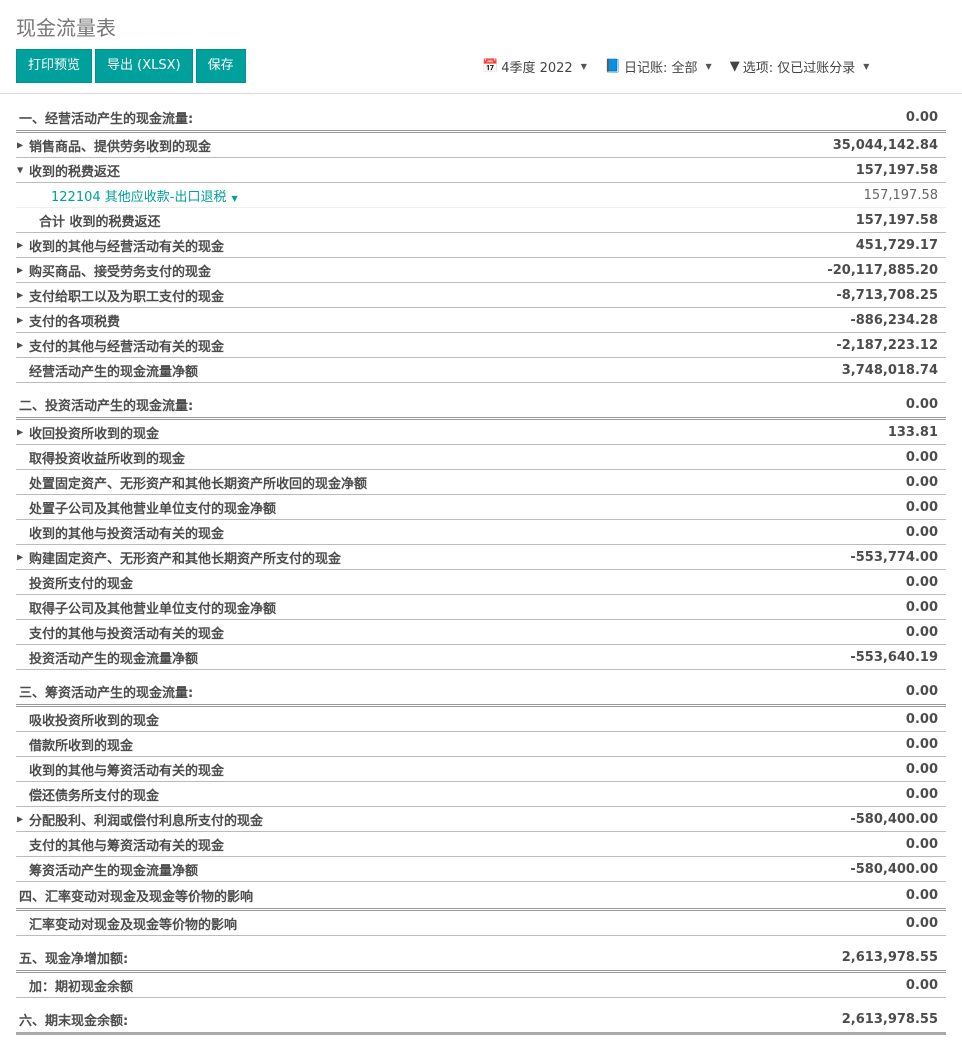 This screenshot has width=962, height=1057. What do you see at coordinates (481, 557) in the screenshot?
I see `table-row: ▶ 购建固定资产、无形资产和其他长期资产所支付的现金 -553,774.00` at bounding box center [481, 557].